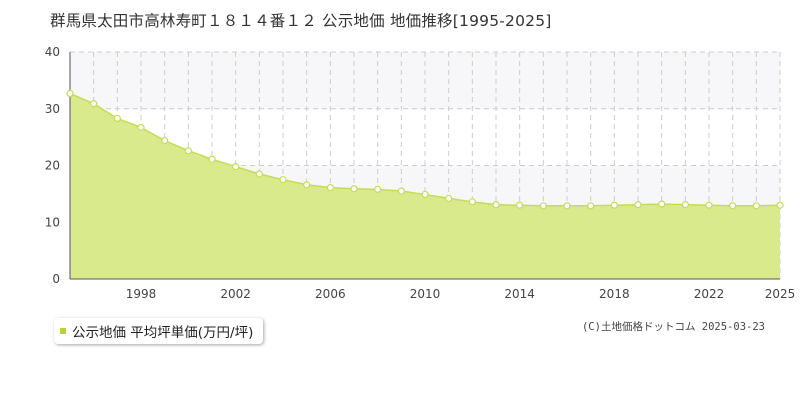  Describe the element at coordinates (63, 331) in the screenshot. I see `legend-marker` at that location.